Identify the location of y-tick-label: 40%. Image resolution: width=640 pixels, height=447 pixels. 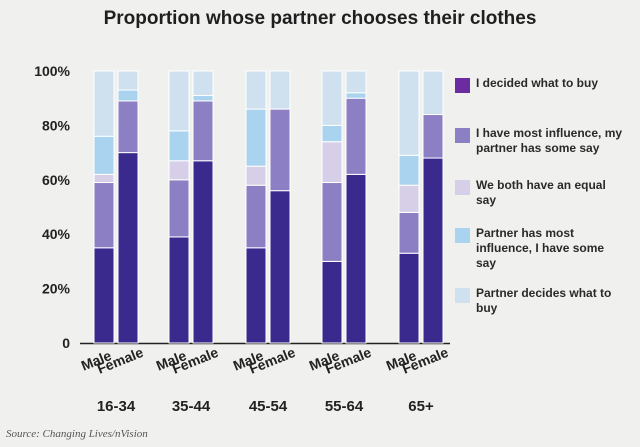
(56, 234).